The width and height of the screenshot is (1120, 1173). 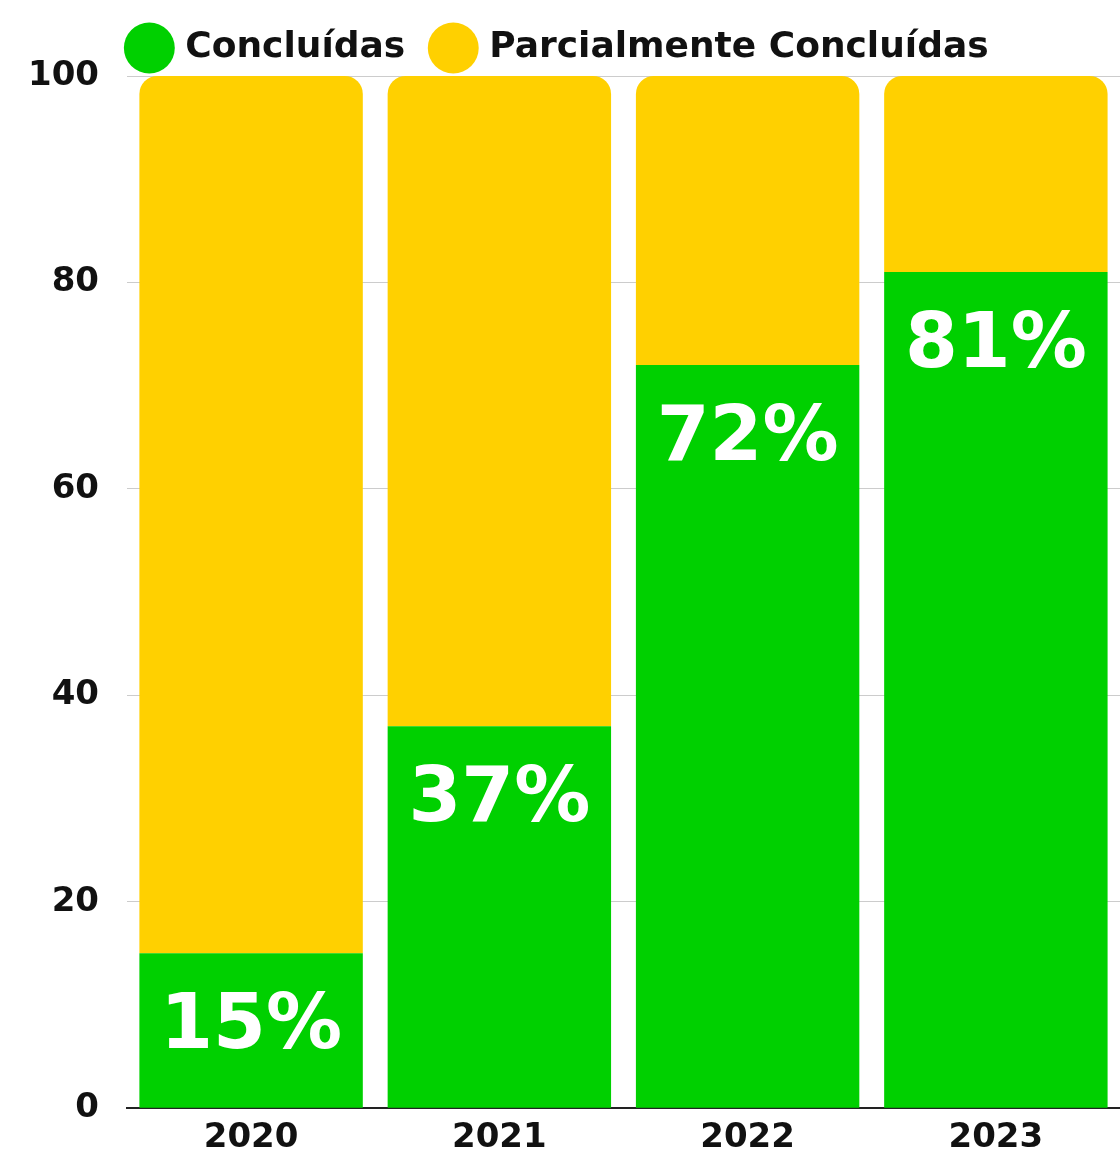 What do you see at coordinates (251, 1135) in the screenshot?
I see `x-tick-label: 2020` at bounding box center [251, 1135].